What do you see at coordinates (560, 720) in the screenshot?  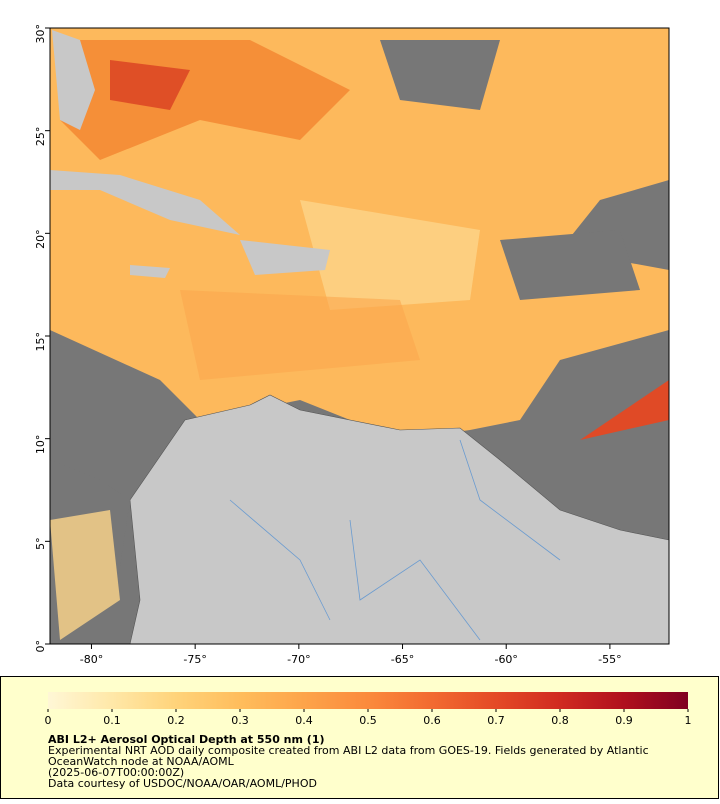 I see `colorbar-tick-label: 0.8` at bounding box center [560, 720].